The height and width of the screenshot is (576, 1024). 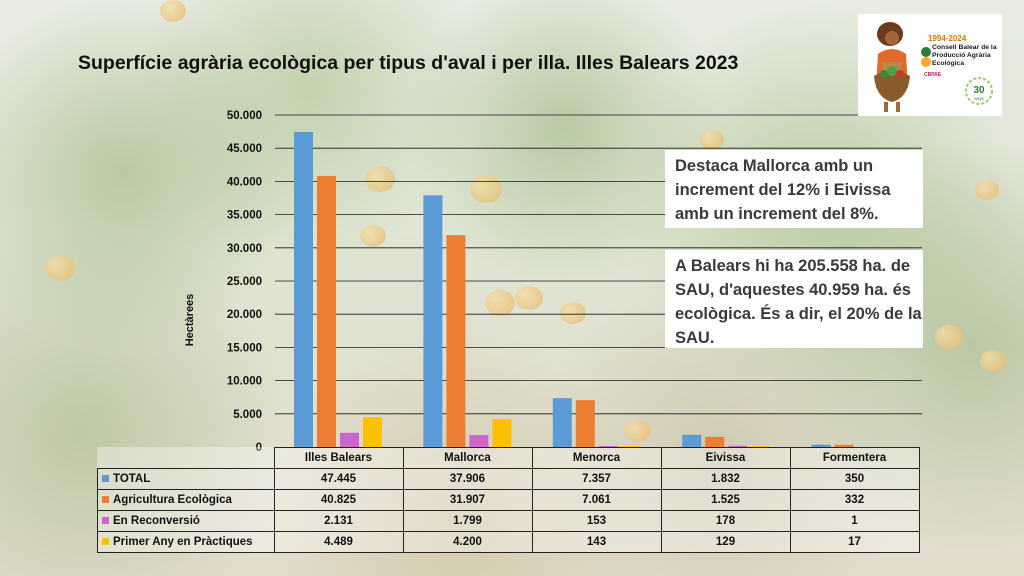 I want to click on x-tick-label: Illes Balears, so click(x=338, y=458).